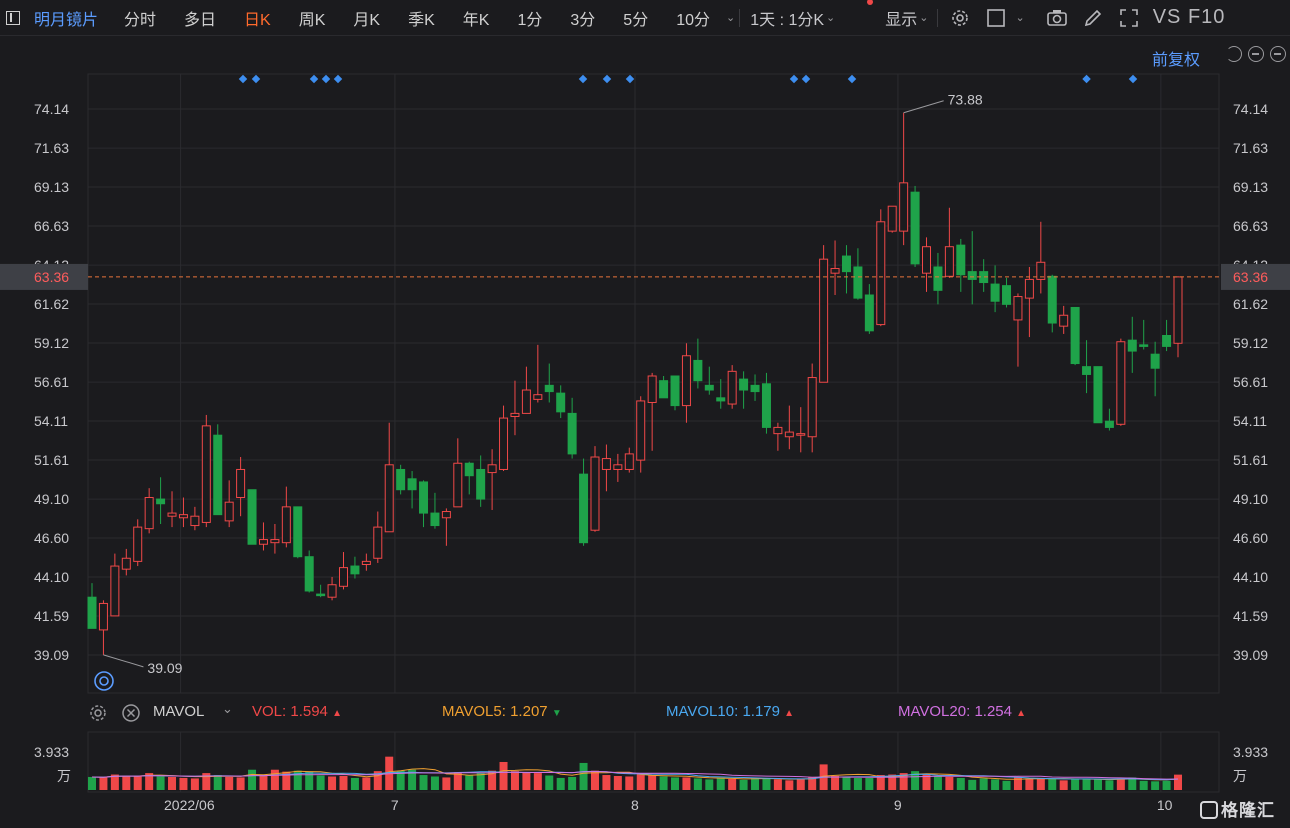  I want to click on indicator-close-icon, so click(131, 715).